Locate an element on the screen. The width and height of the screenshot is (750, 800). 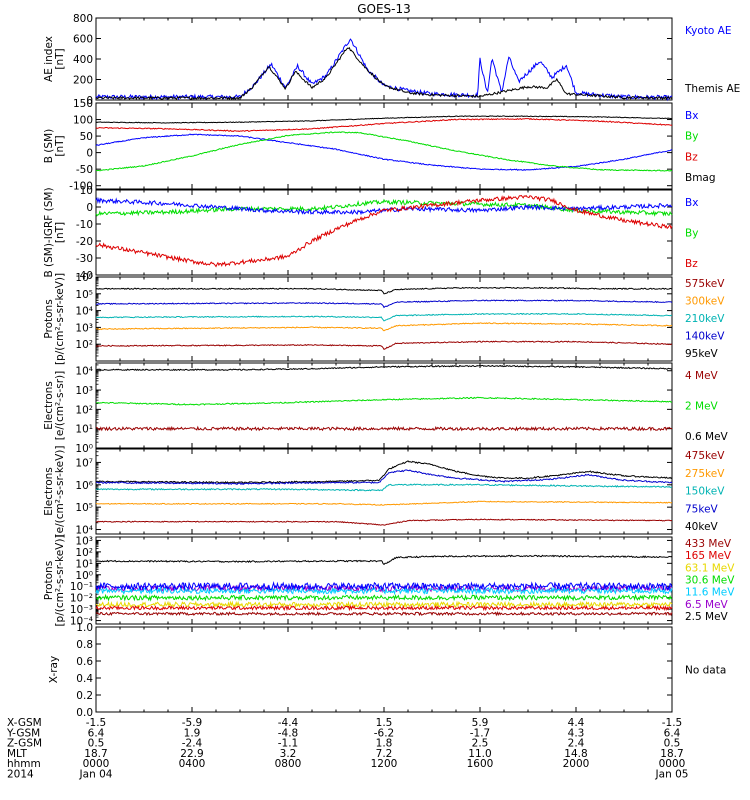
legend-entry: 150keV is located at coordinates (705, 492).